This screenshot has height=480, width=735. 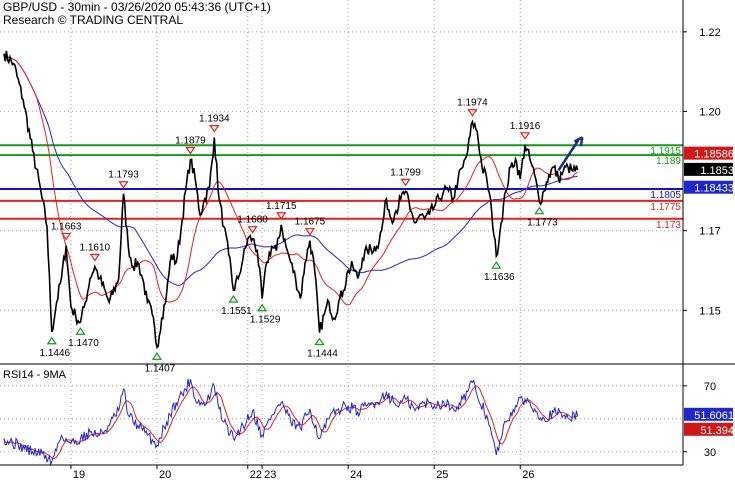 What do you see at coordinates (578, 141) in the screenshot?
I see `forecast-arrow-head` at bounding box center [578, 141].